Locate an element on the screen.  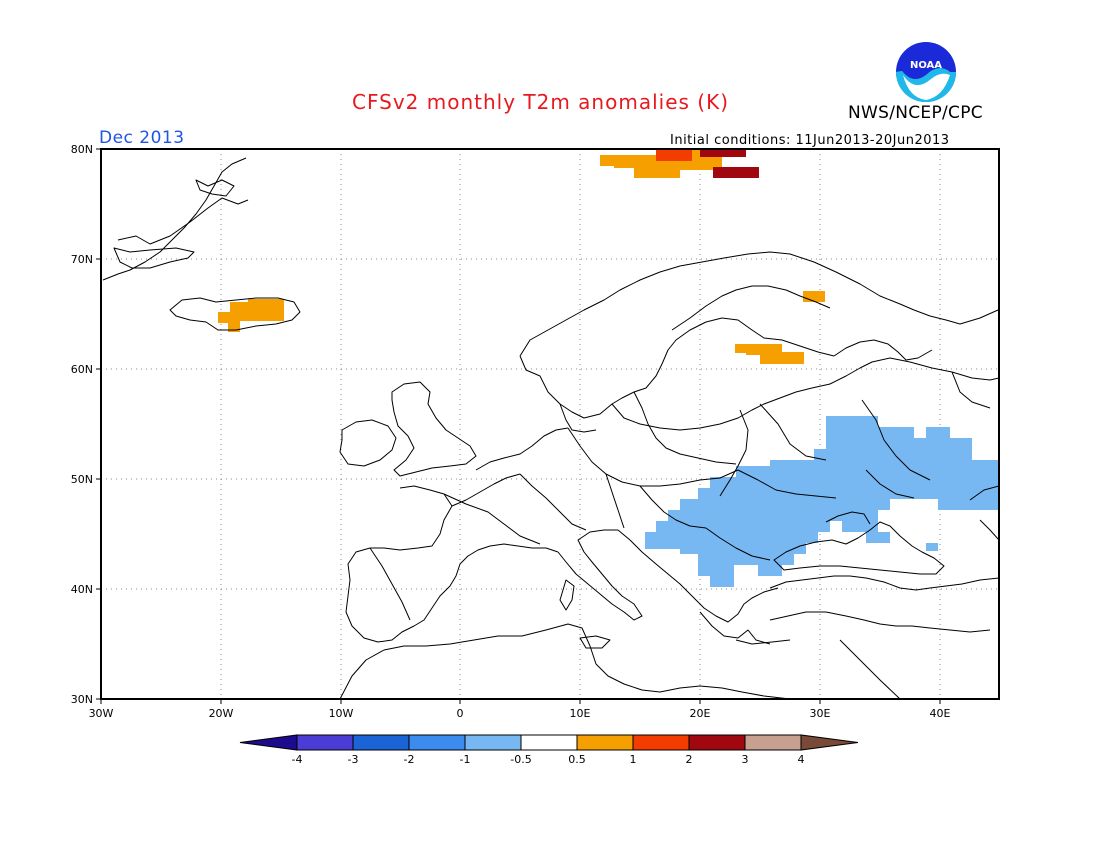
logo-text: NOAA is located at coordinates (926, 65).